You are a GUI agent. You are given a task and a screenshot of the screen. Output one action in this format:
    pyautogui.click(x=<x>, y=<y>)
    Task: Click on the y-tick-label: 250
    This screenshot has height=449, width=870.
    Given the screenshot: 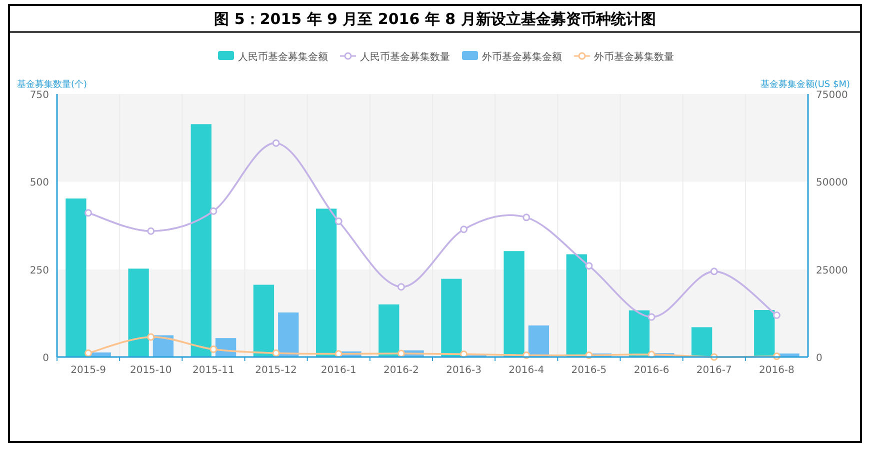 What is the action you would take?
    pyautogui.click(x=39, y=270)
    